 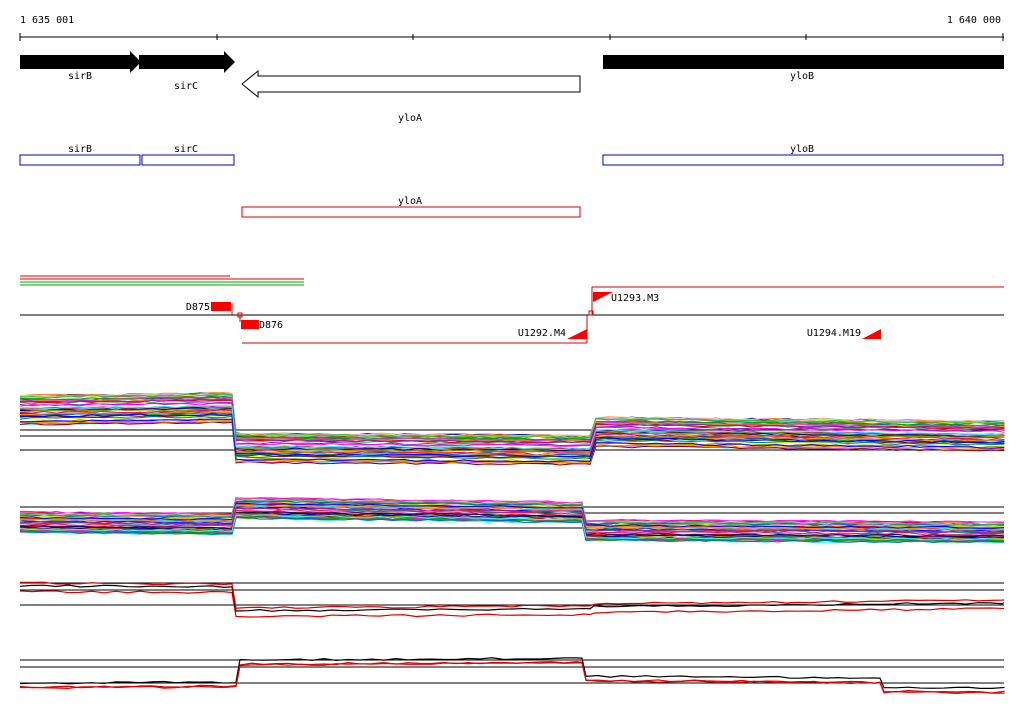 What do you see at coordinates (802, 76) in the screenshot?
I see `gene-label-yloB: yloB` at bounding box center [802, 76].